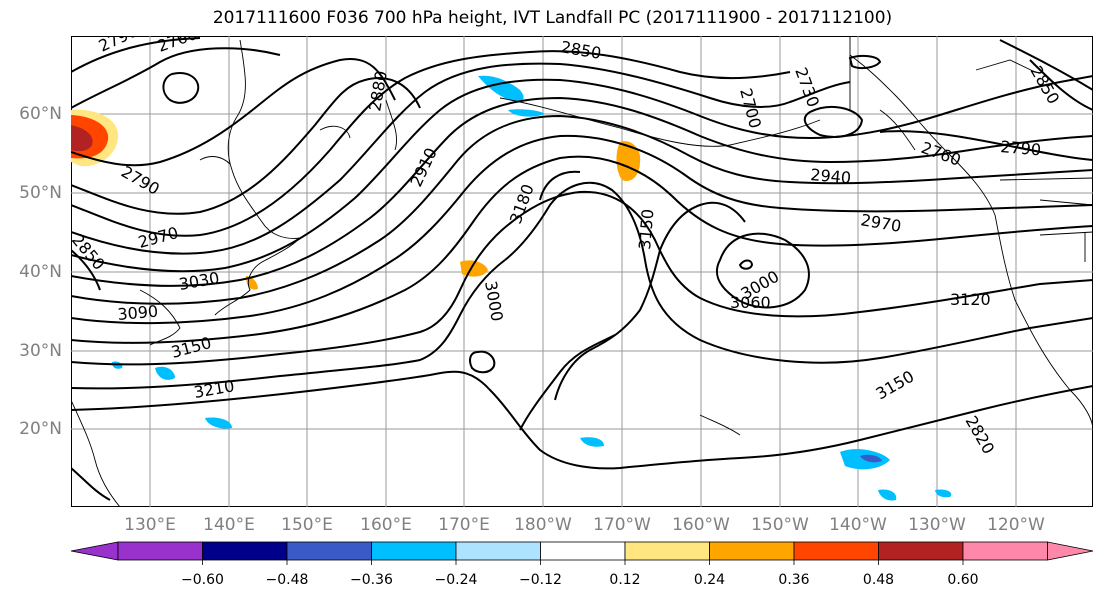  Describe the element at coordinates (543, 525) in the screenshot. I see `longitude-label: 180°W` at that location.